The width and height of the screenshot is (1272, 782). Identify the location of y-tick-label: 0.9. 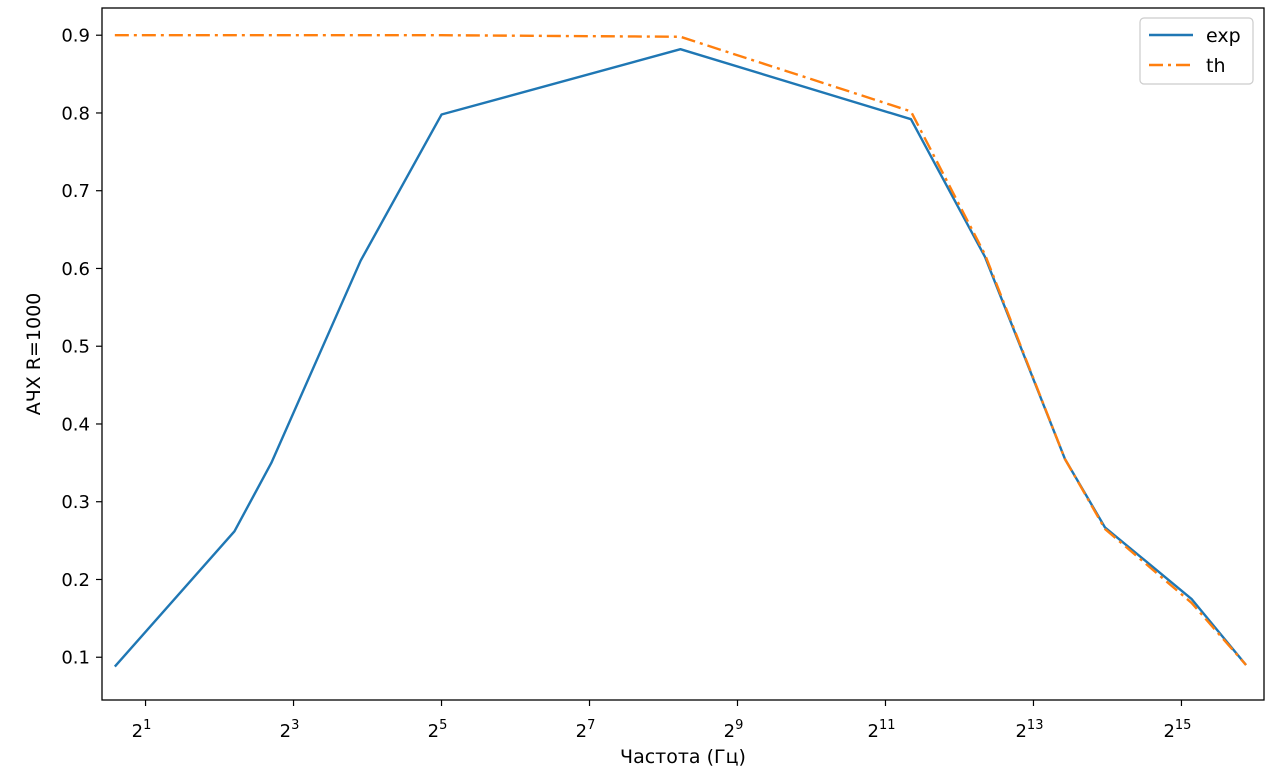
(75, 36).